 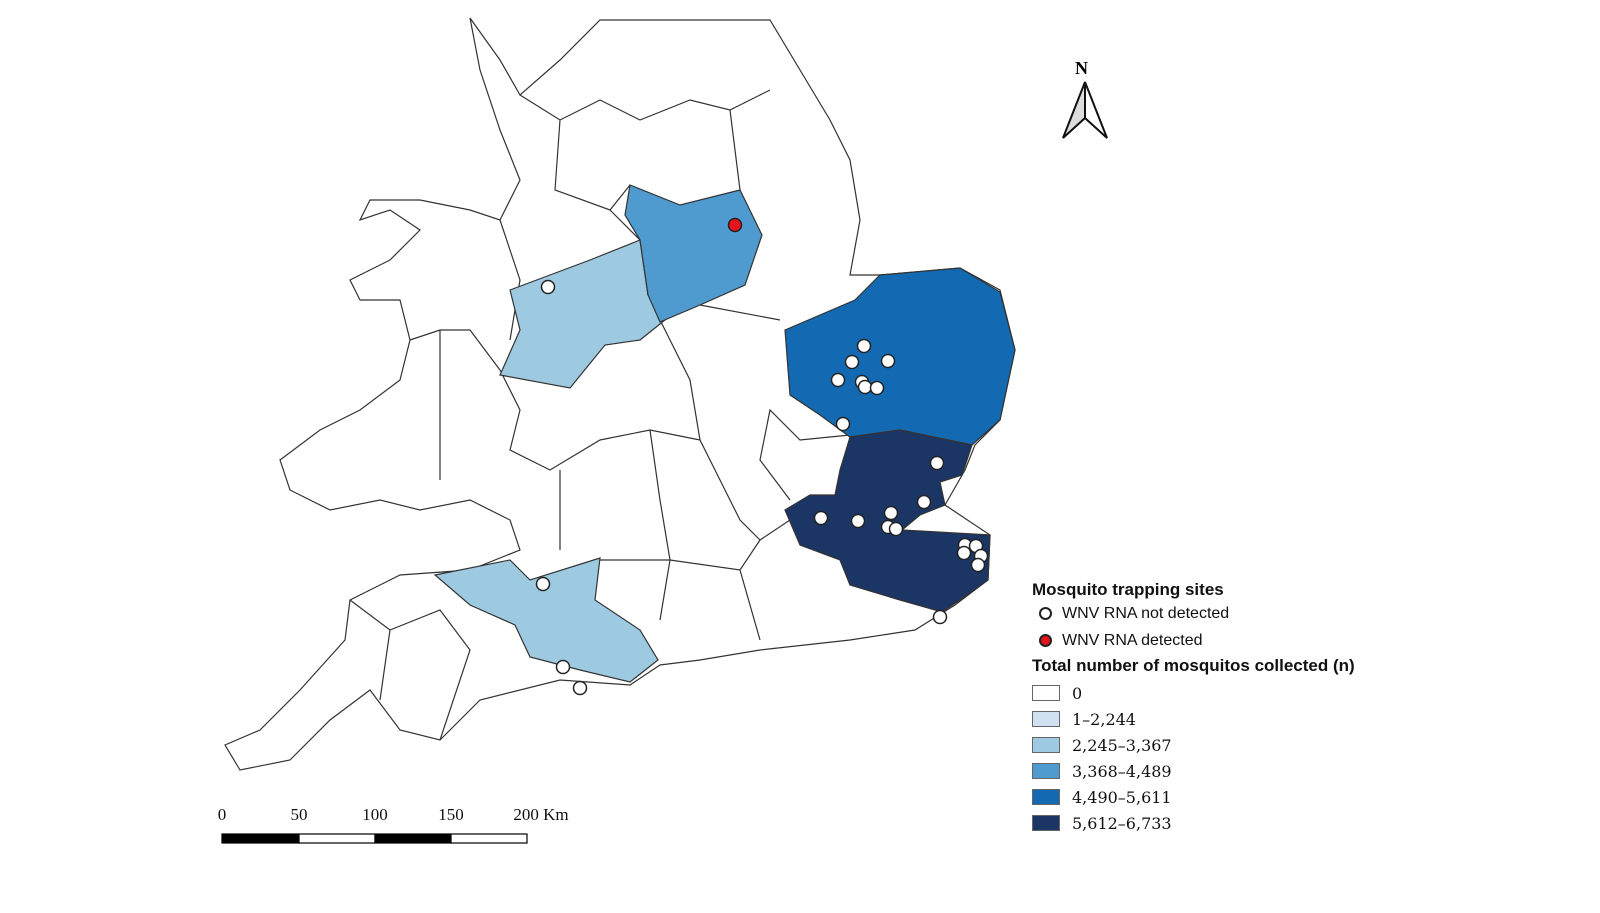 I want to click on legend-item: WNV RNA not detected, so click(x=1193, y=613).